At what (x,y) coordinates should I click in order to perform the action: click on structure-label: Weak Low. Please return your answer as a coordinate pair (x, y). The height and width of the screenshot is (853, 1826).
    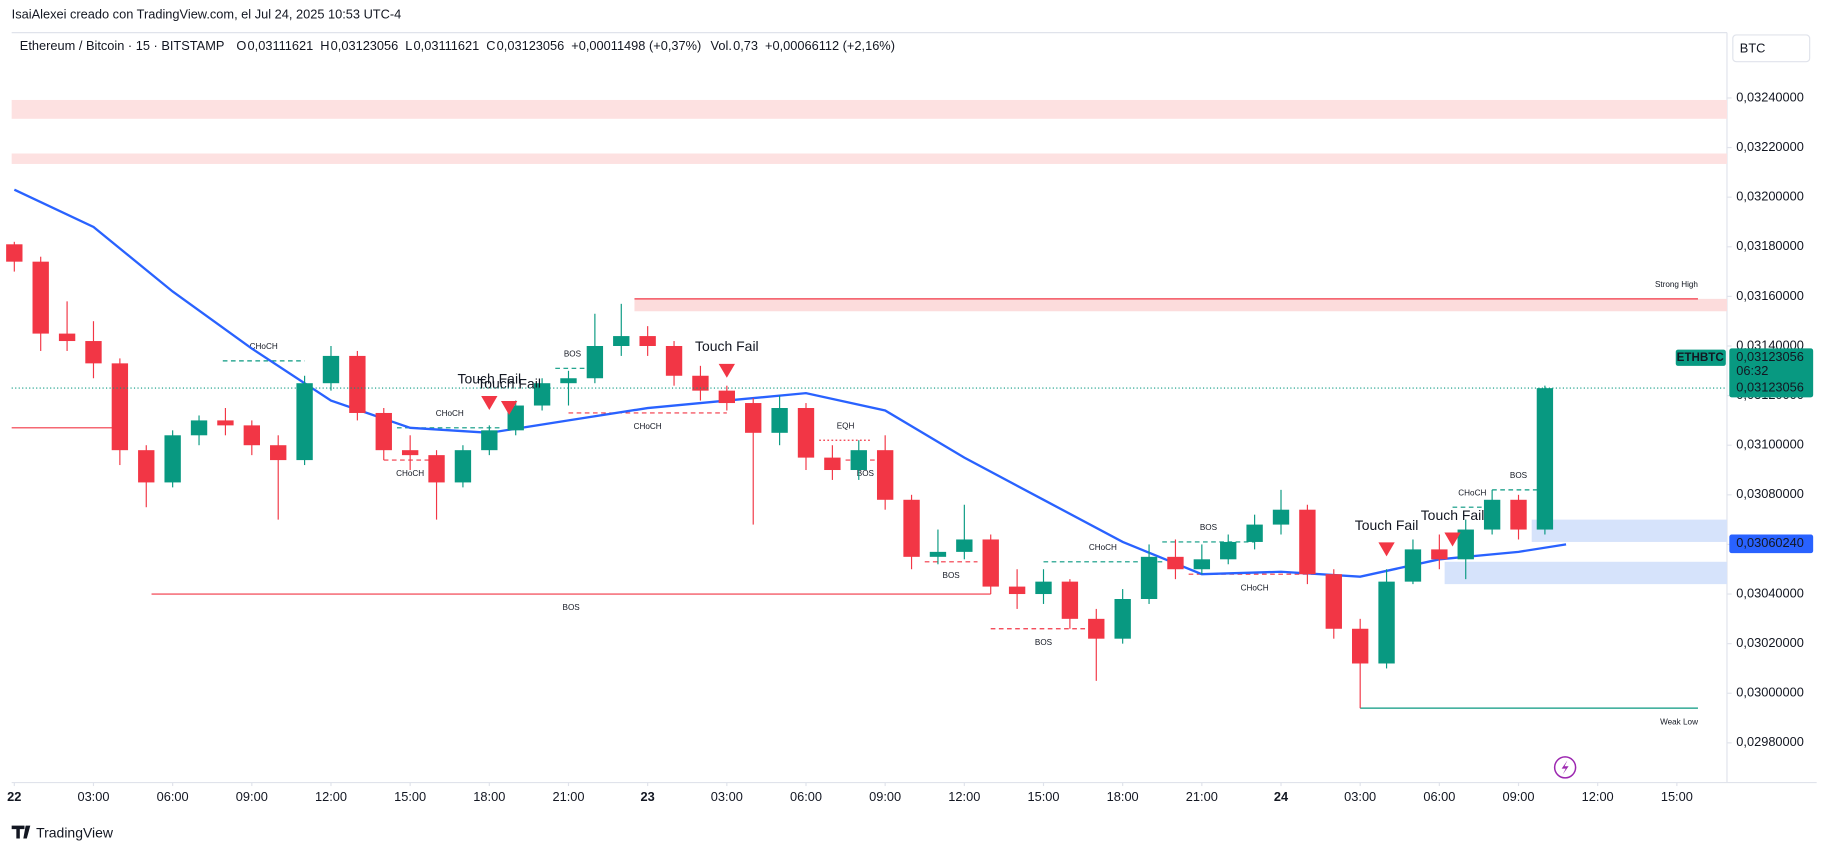
    Looking at the image, I should click on (1679, 721).